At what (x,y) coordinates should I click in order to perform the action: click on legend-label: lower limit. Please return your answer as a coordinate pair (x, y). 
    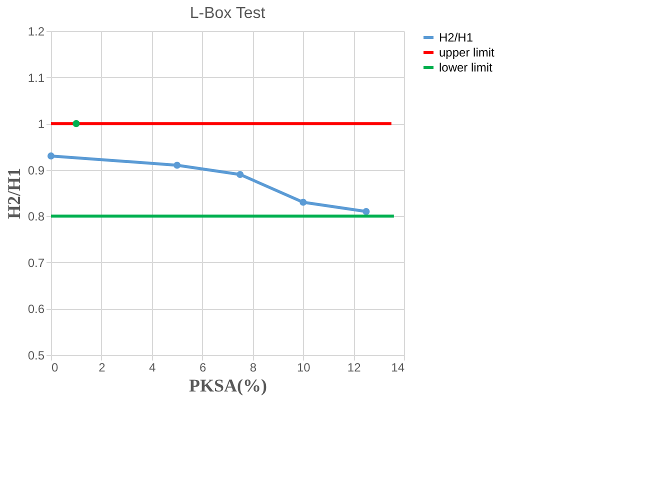
    Looking at the image, I should click on (466, 67).